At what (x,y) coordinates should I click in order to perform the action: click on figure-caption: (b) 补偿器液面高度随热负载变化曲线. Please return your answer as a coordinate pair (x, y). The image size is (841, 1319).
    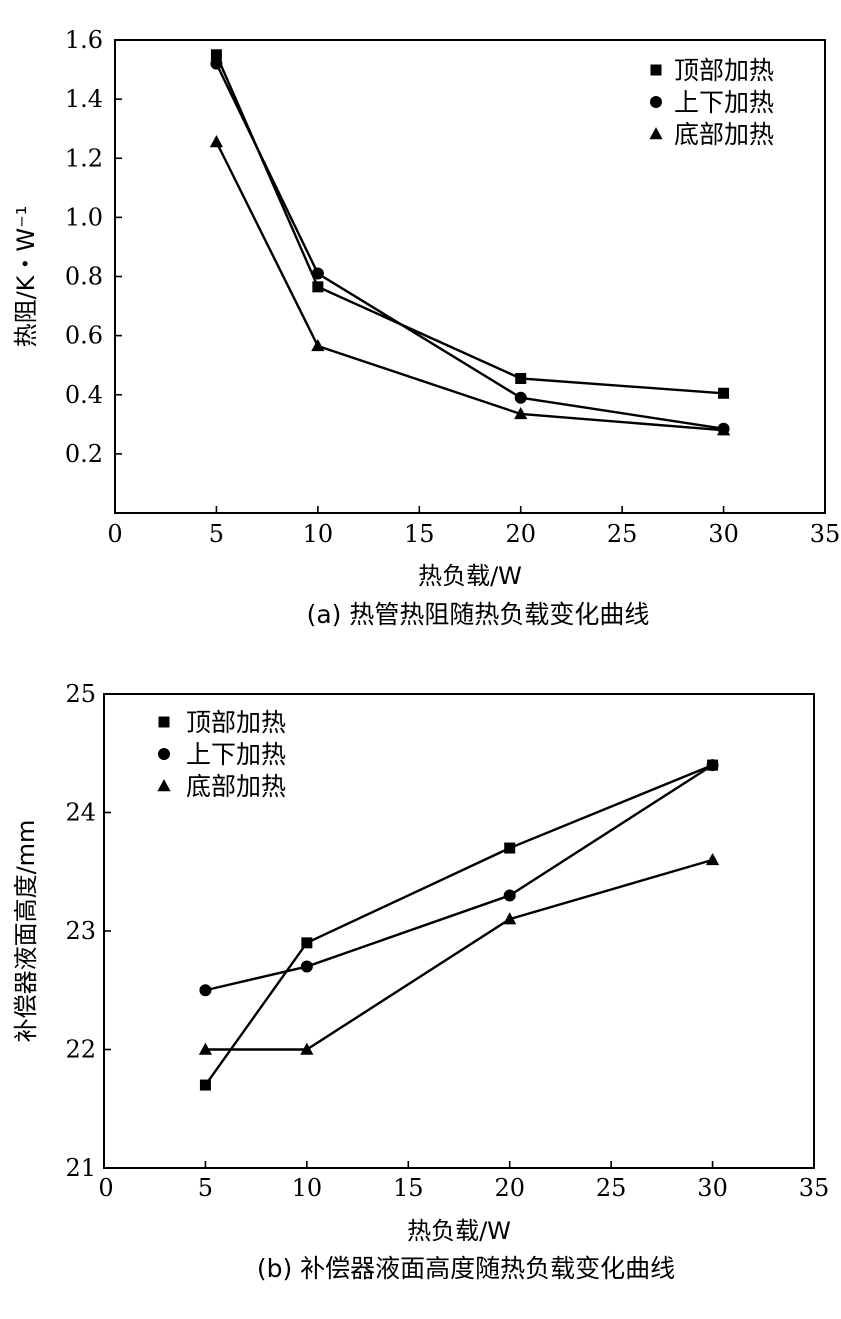
    Looking at the image, I should click on (466, 1268).